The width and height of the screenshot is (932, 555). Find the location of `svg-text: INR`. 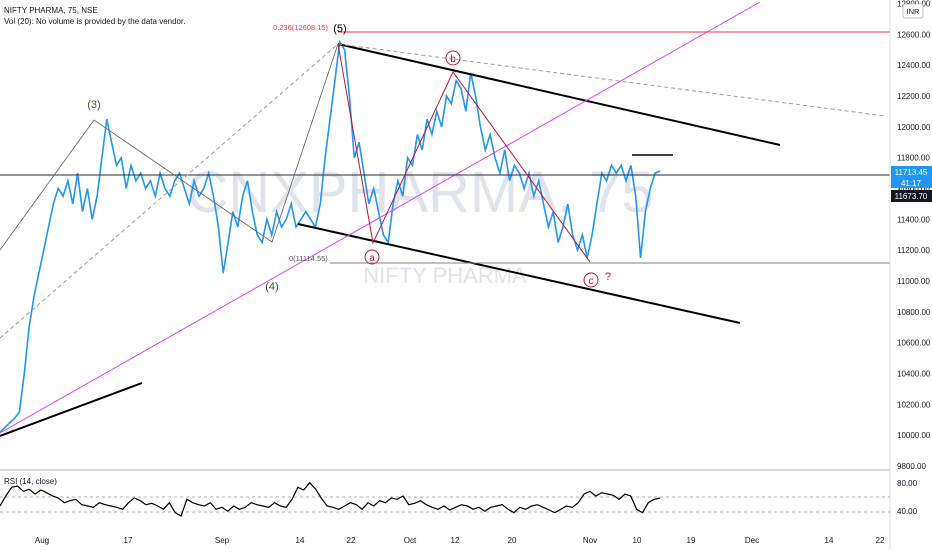

svg-text: INR is located at coordinates (914, 11).